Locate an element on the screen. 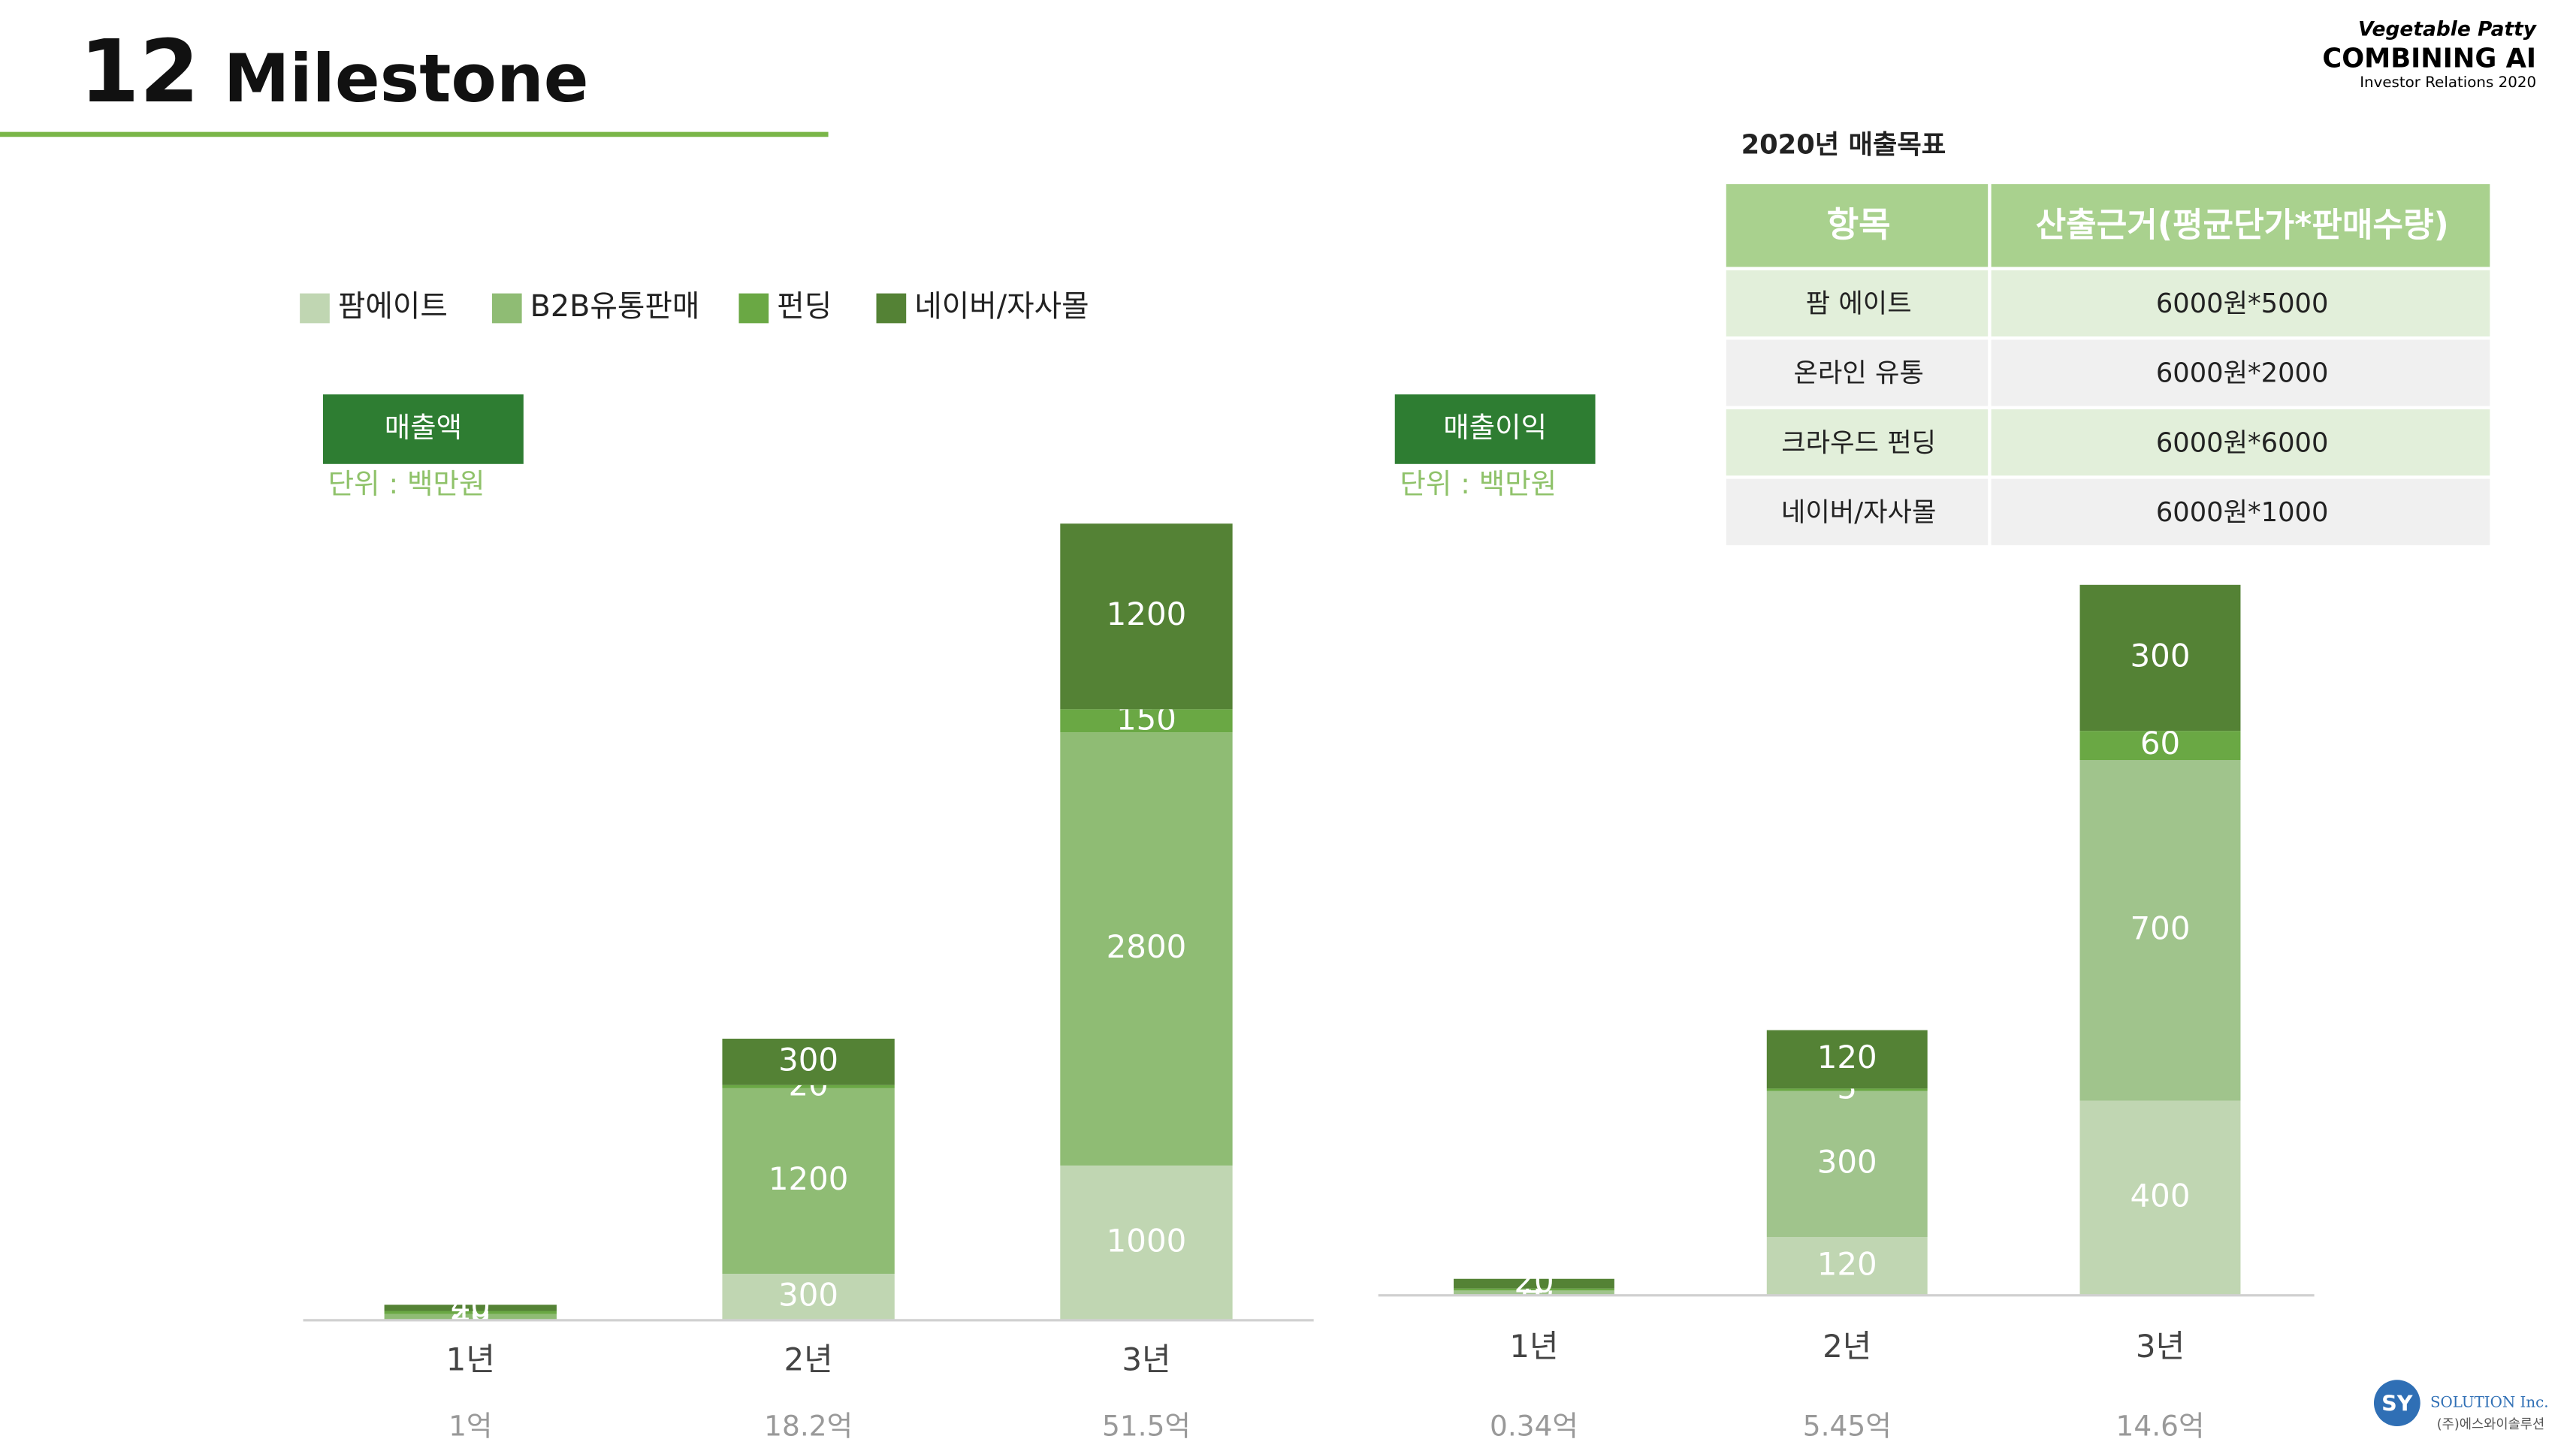 The width and height of the screenshot is (2576, 1448). category-note: 18.2억 is located at coordinates (808, 1426).